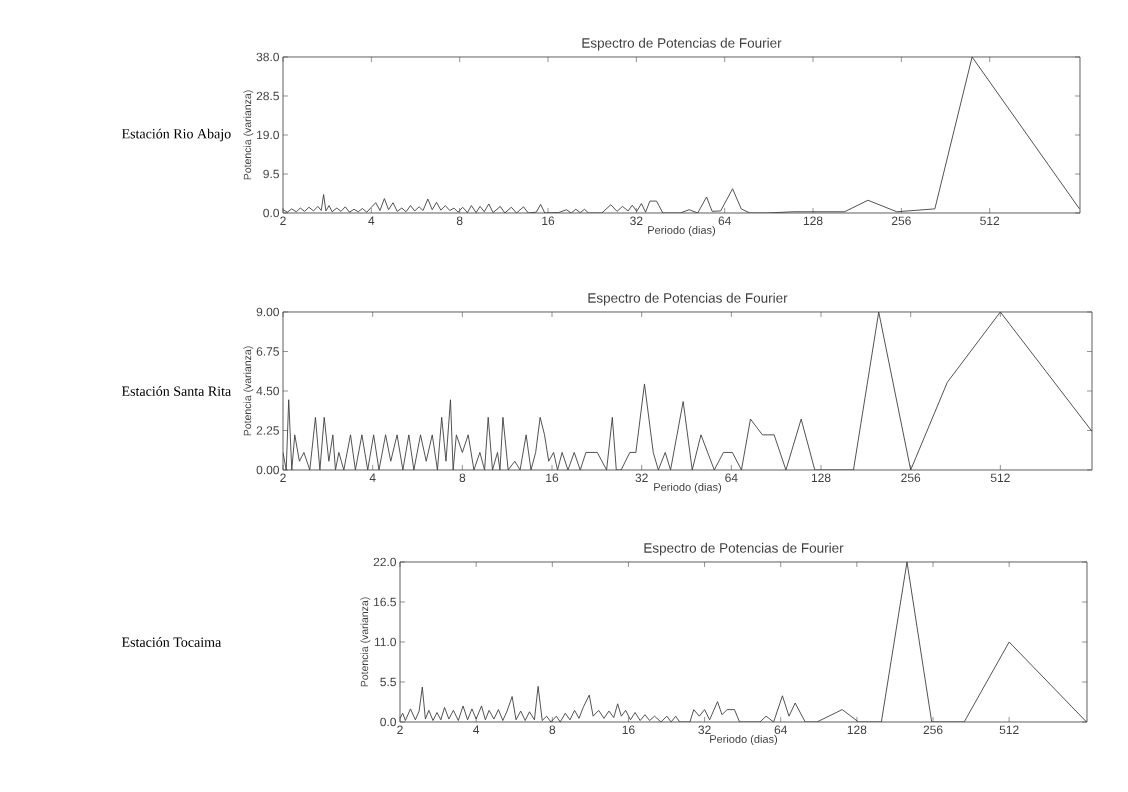 Image resolution: width=1128 pixels, height=792 pixels. What do you see at coordinates (271, 174) in the screenshot?
I see `y-tick-label: 9.5` at bounding box center [271, 174].